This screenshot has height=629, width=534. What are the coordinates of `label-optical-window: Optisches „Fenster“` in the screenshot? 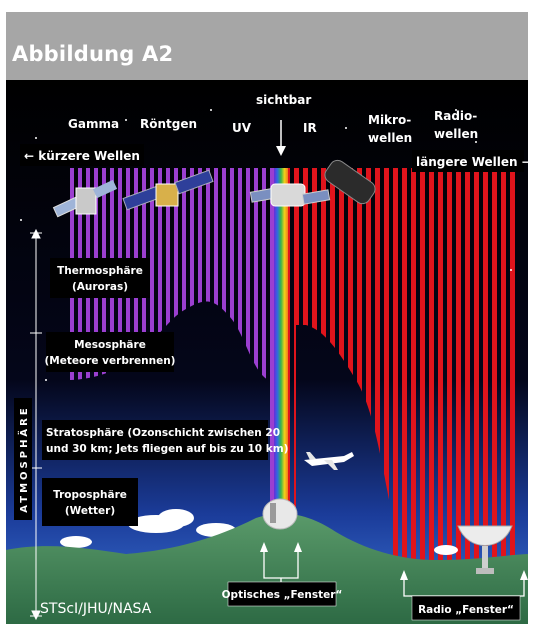 It's located at (282, 595).